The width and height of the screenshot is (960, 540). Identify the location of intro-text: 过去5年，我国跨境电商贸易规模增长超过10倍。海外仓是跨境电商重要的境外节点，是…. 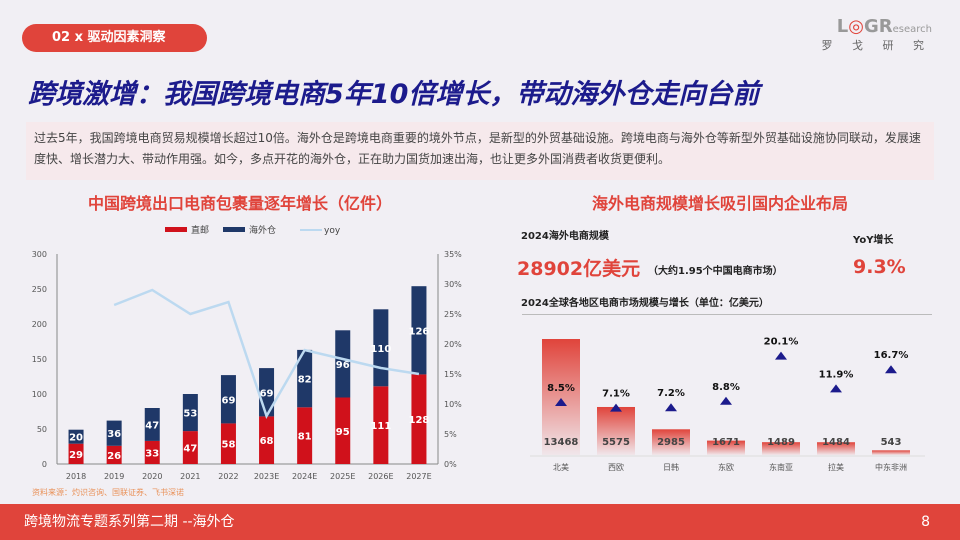
(480, 151).